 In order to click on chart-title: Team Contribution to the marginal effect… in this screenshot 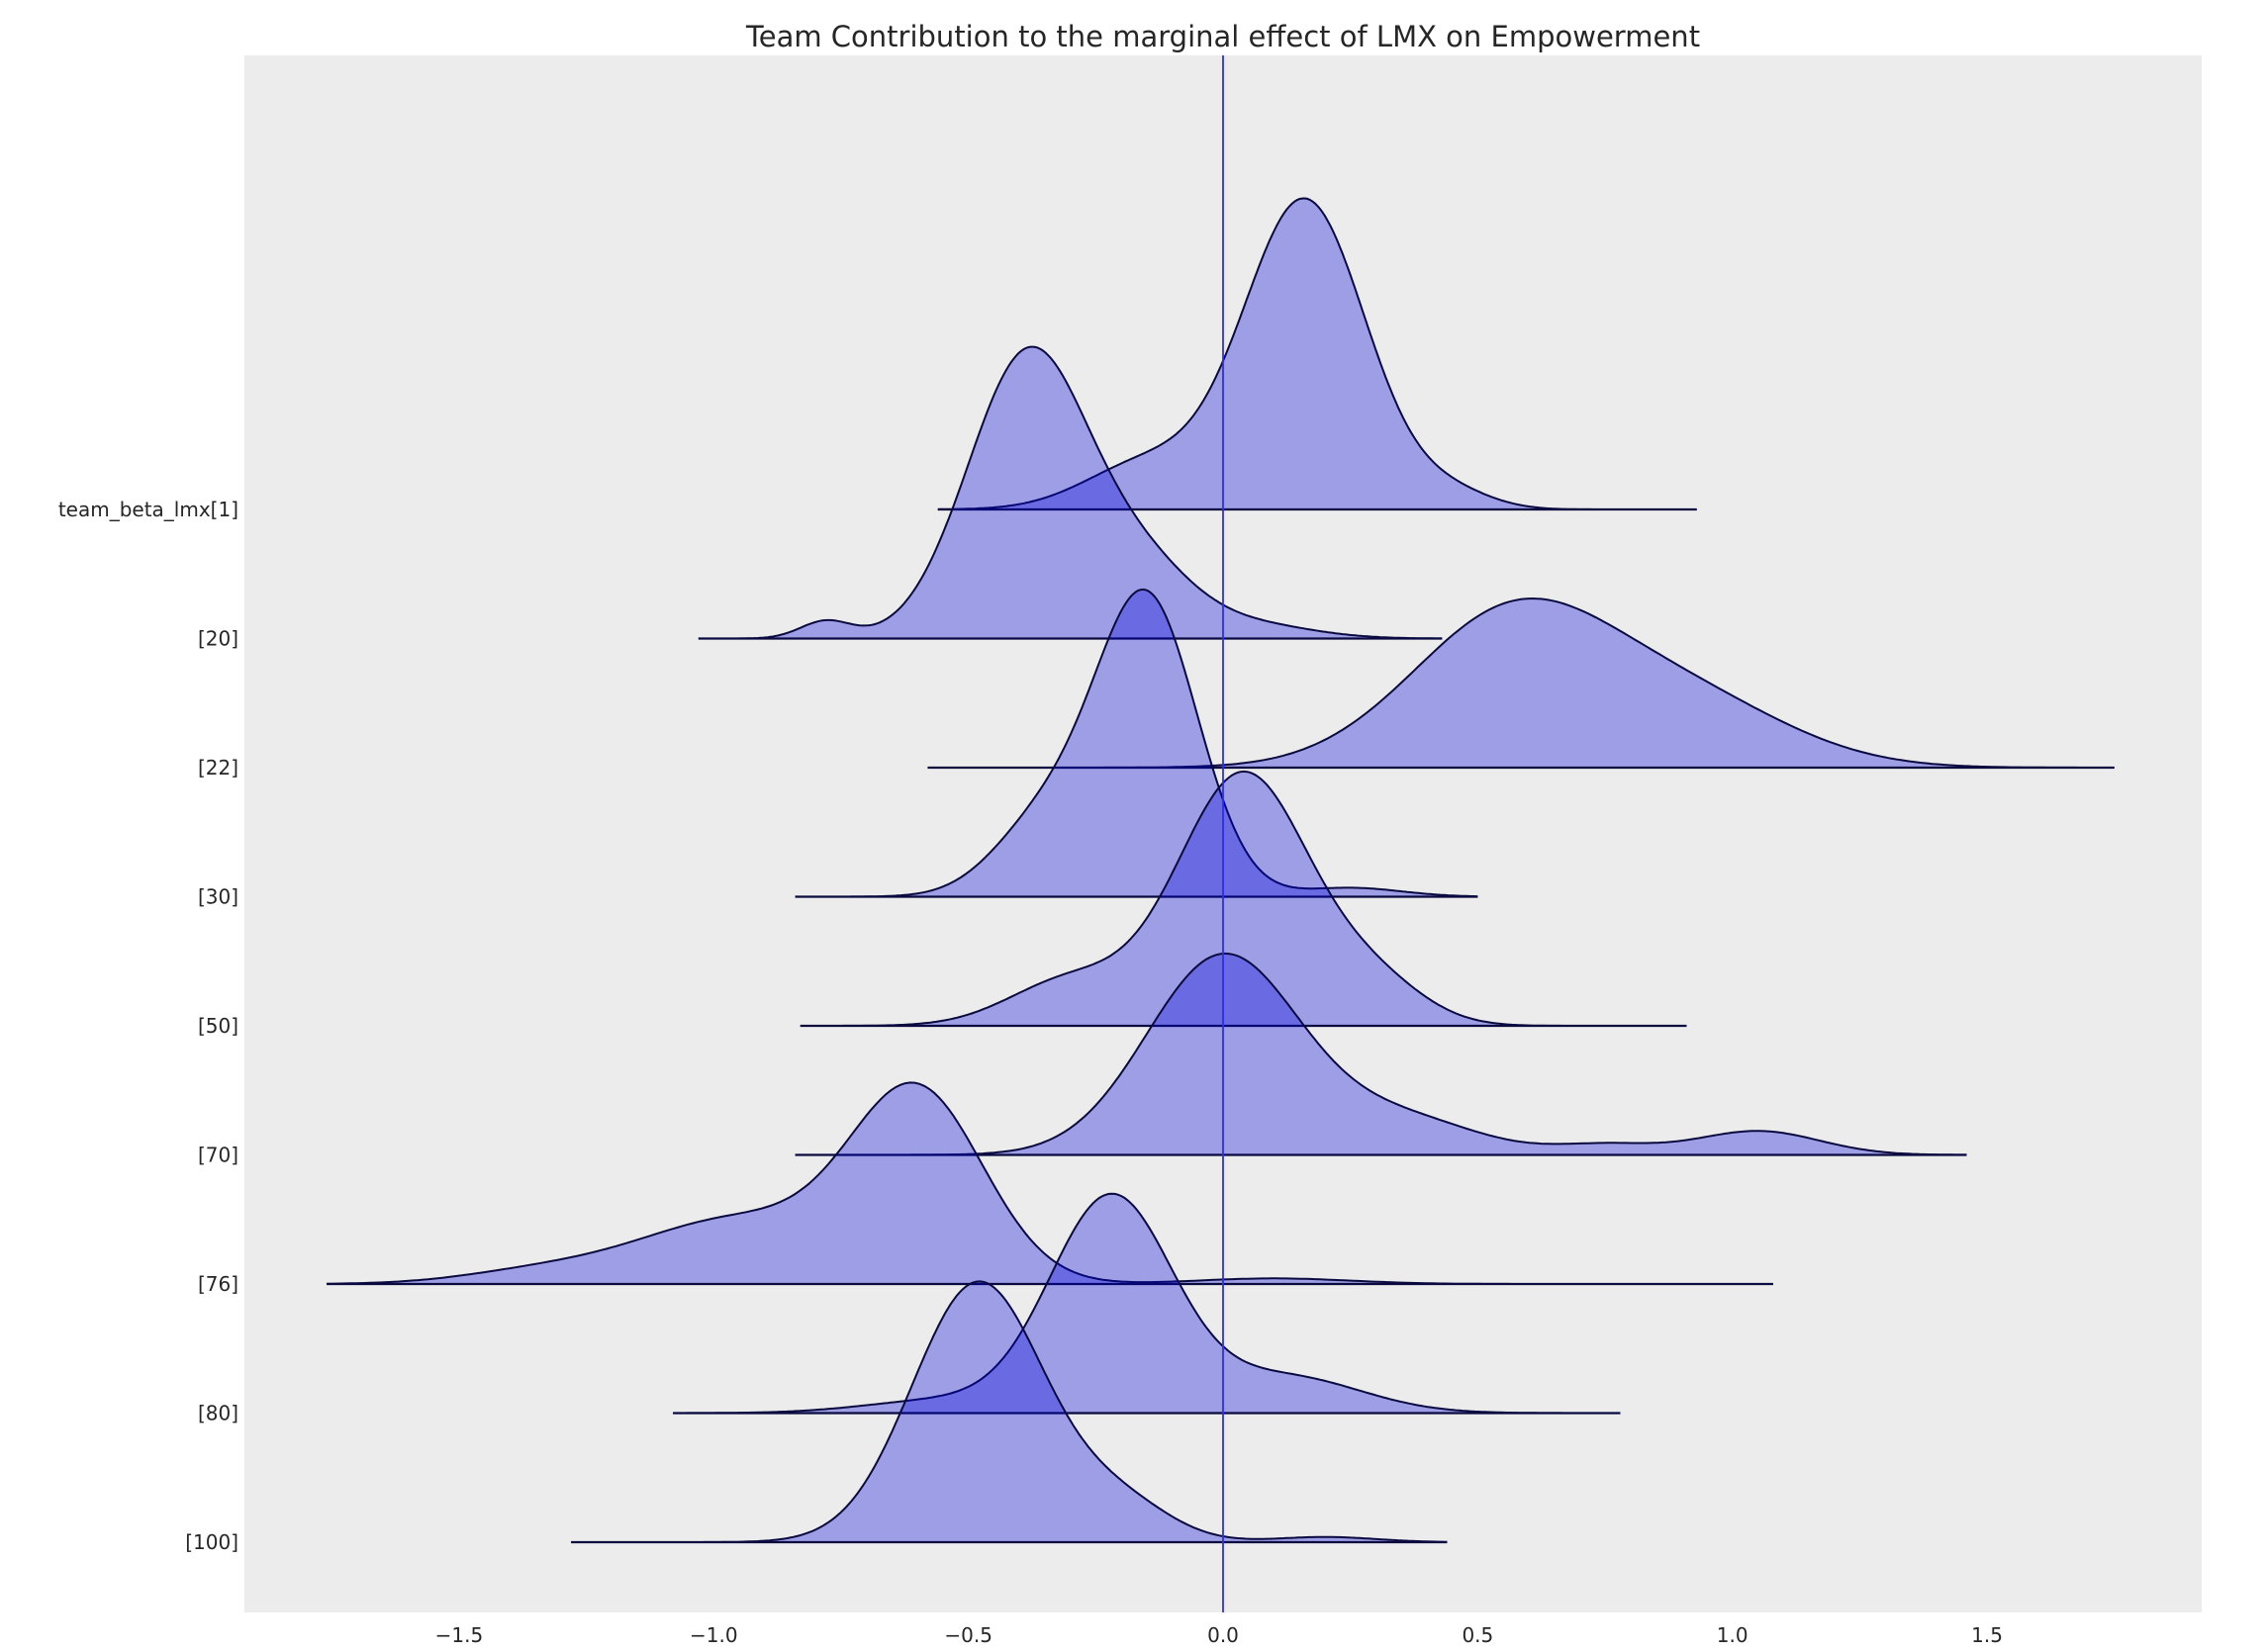, I will do `click(1222, 36)`.